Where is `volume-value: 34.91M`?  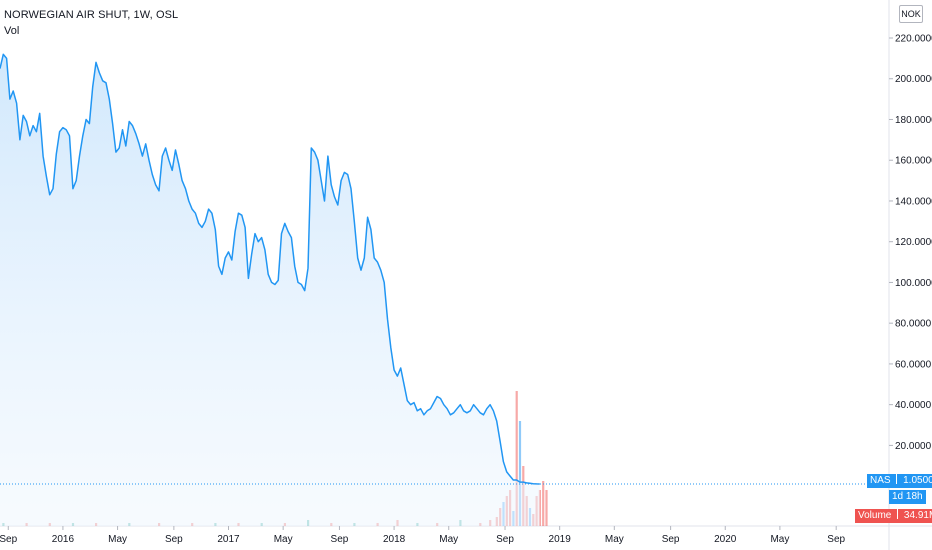 volume-value: 34.91M is located at coordinates (917, 515).